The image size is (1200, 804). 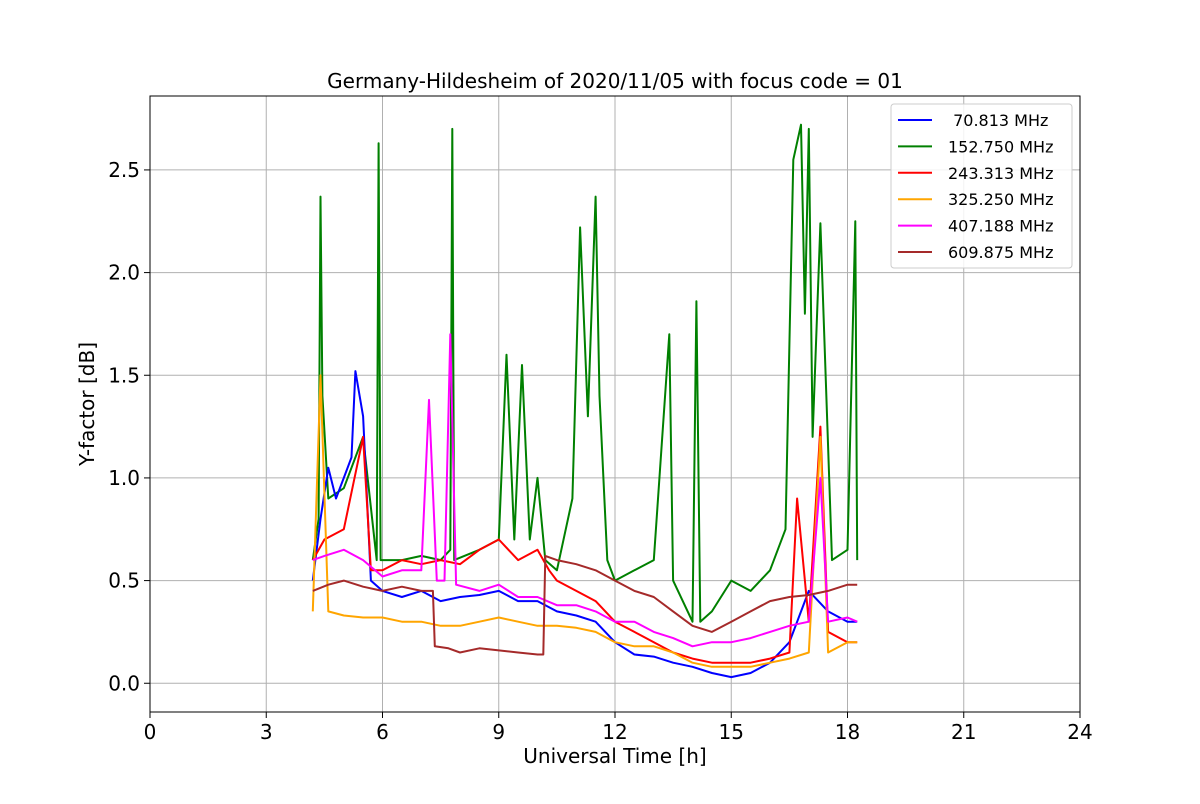 I want to click on x-axis-label: Universal Time [h], so click(x=614, y=756).